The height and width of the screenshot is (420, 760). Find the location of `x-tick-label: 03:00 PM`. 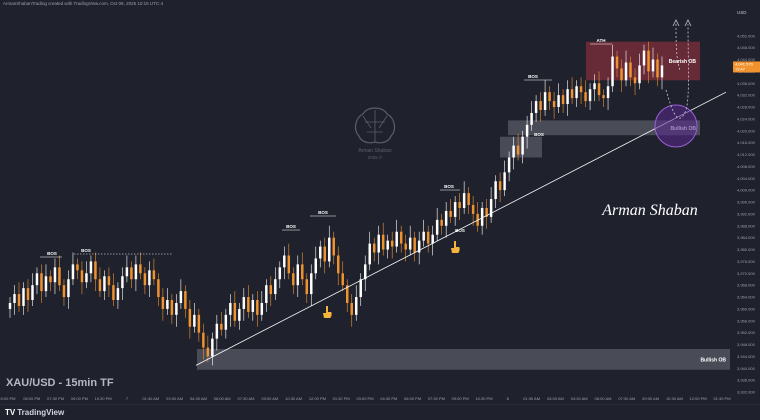

x-tick-label: 03:00 PM is located at coordinates (364, 398).